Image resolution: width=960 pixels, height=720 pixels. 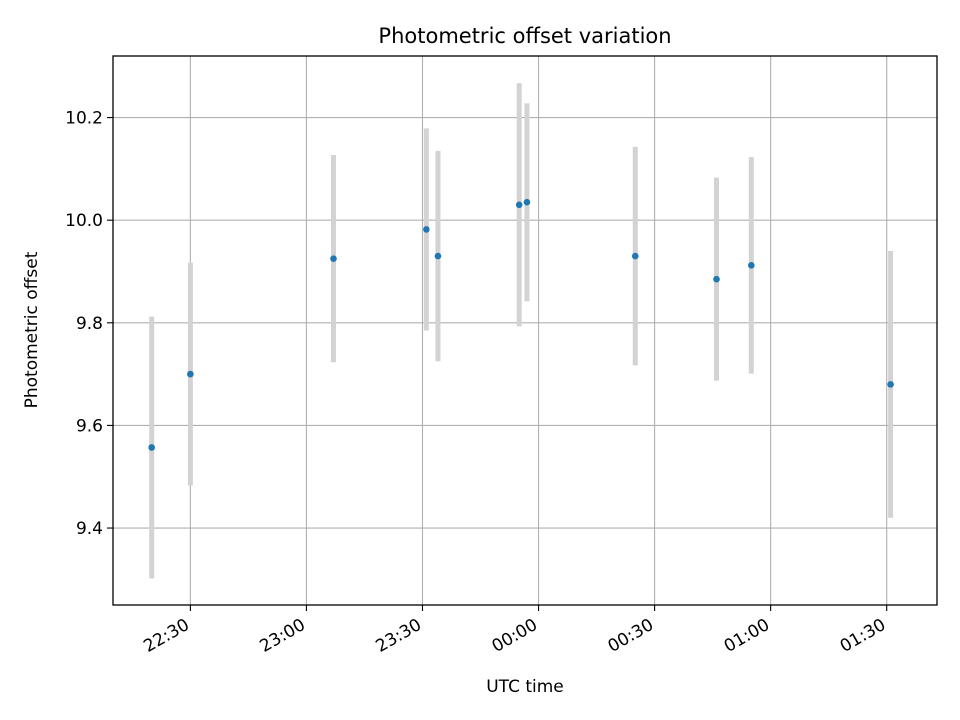 I want to click on x-axis-label: UTC time, so click(x=525, y=687).